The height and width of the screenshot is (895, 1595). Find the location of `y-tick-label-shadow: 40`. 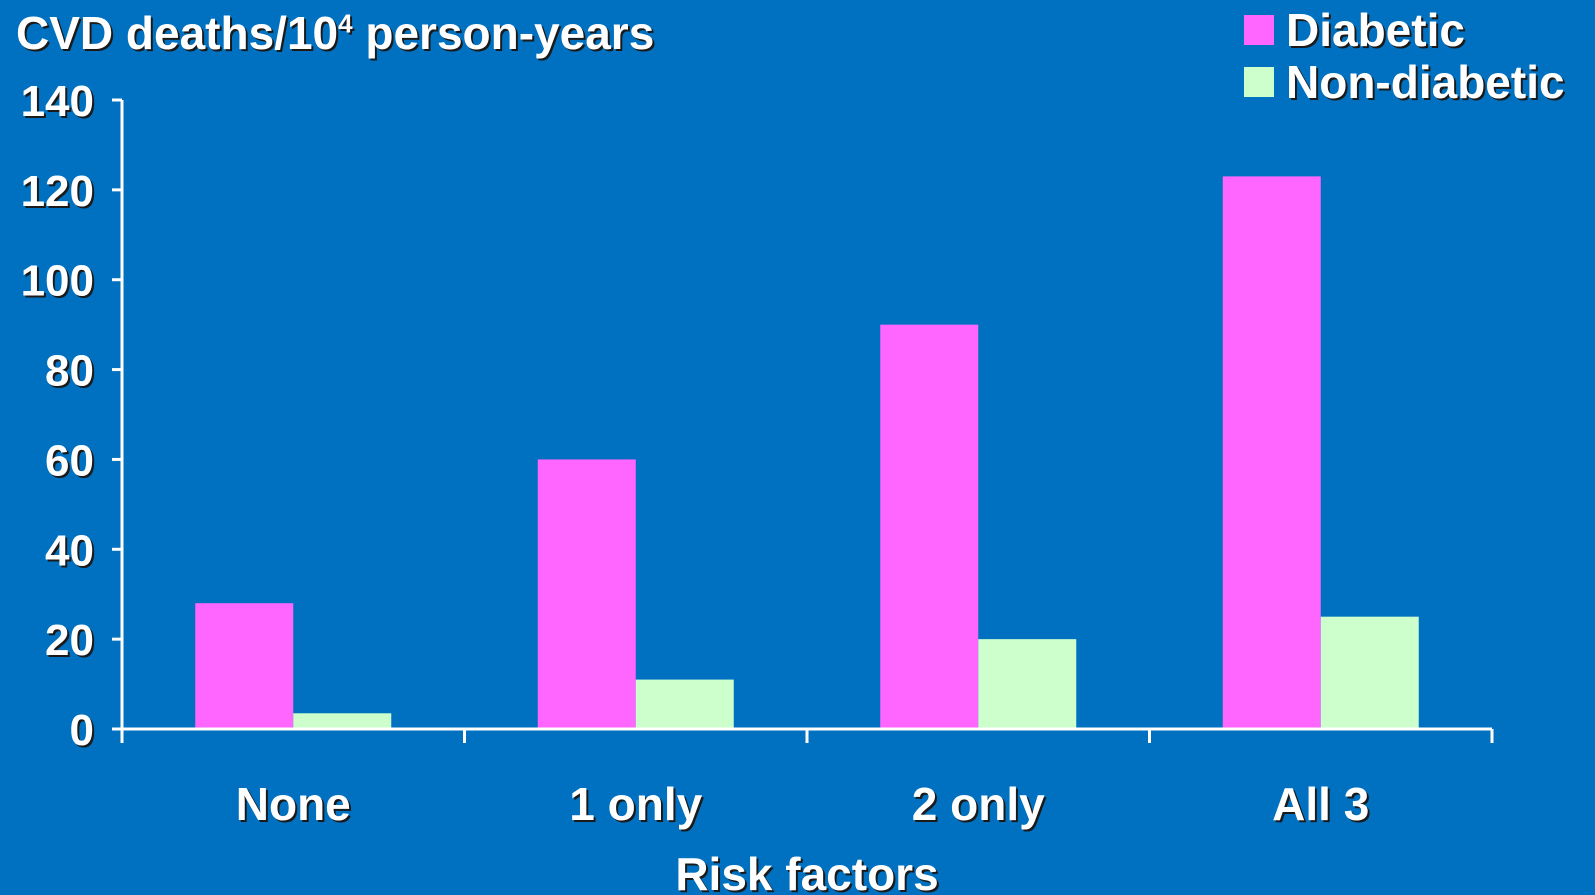

y-tick-label-shadow: 40 is located at coordinates (71, 552).